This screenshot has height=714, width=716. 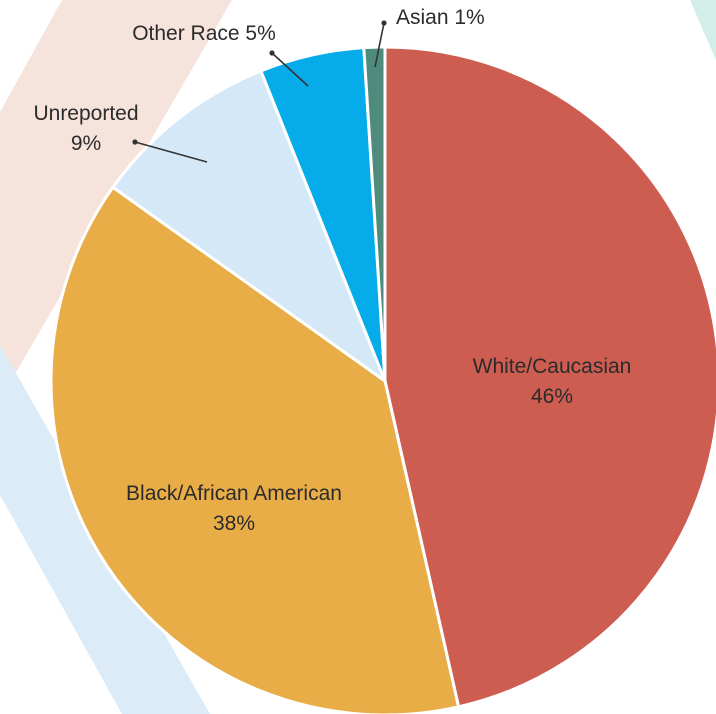 I want to click on background-arc-teal, so click(x=703, y=30).